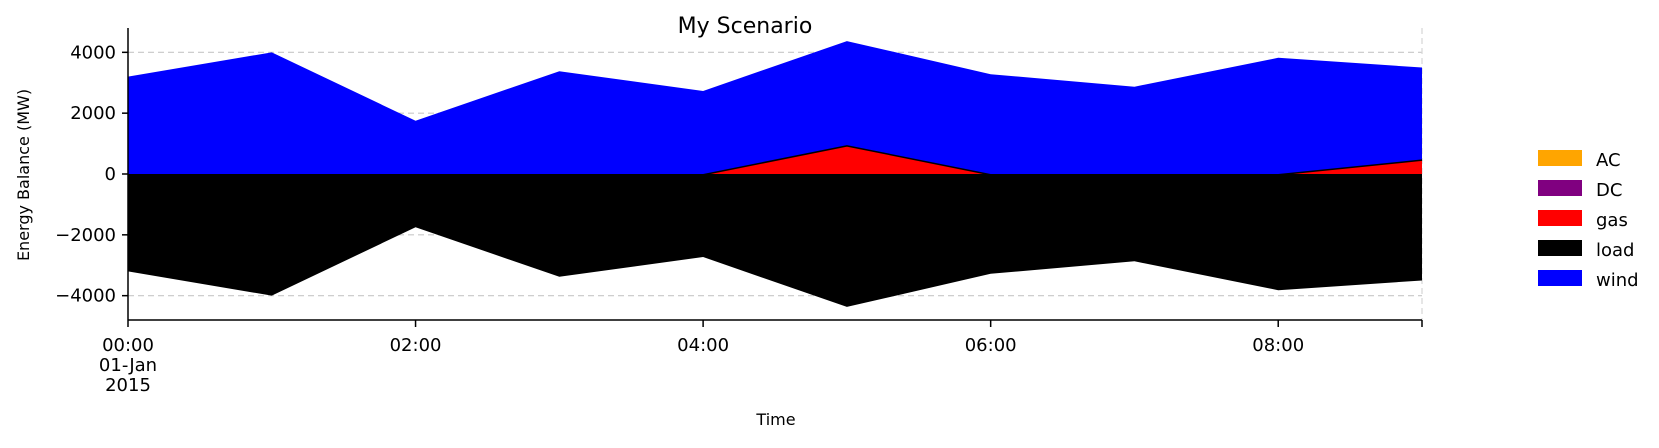  What do you see at coordinates (110, 174) in the screenshot?
I see `y-tick-label-2: 0` at bounding box center [110, 174].